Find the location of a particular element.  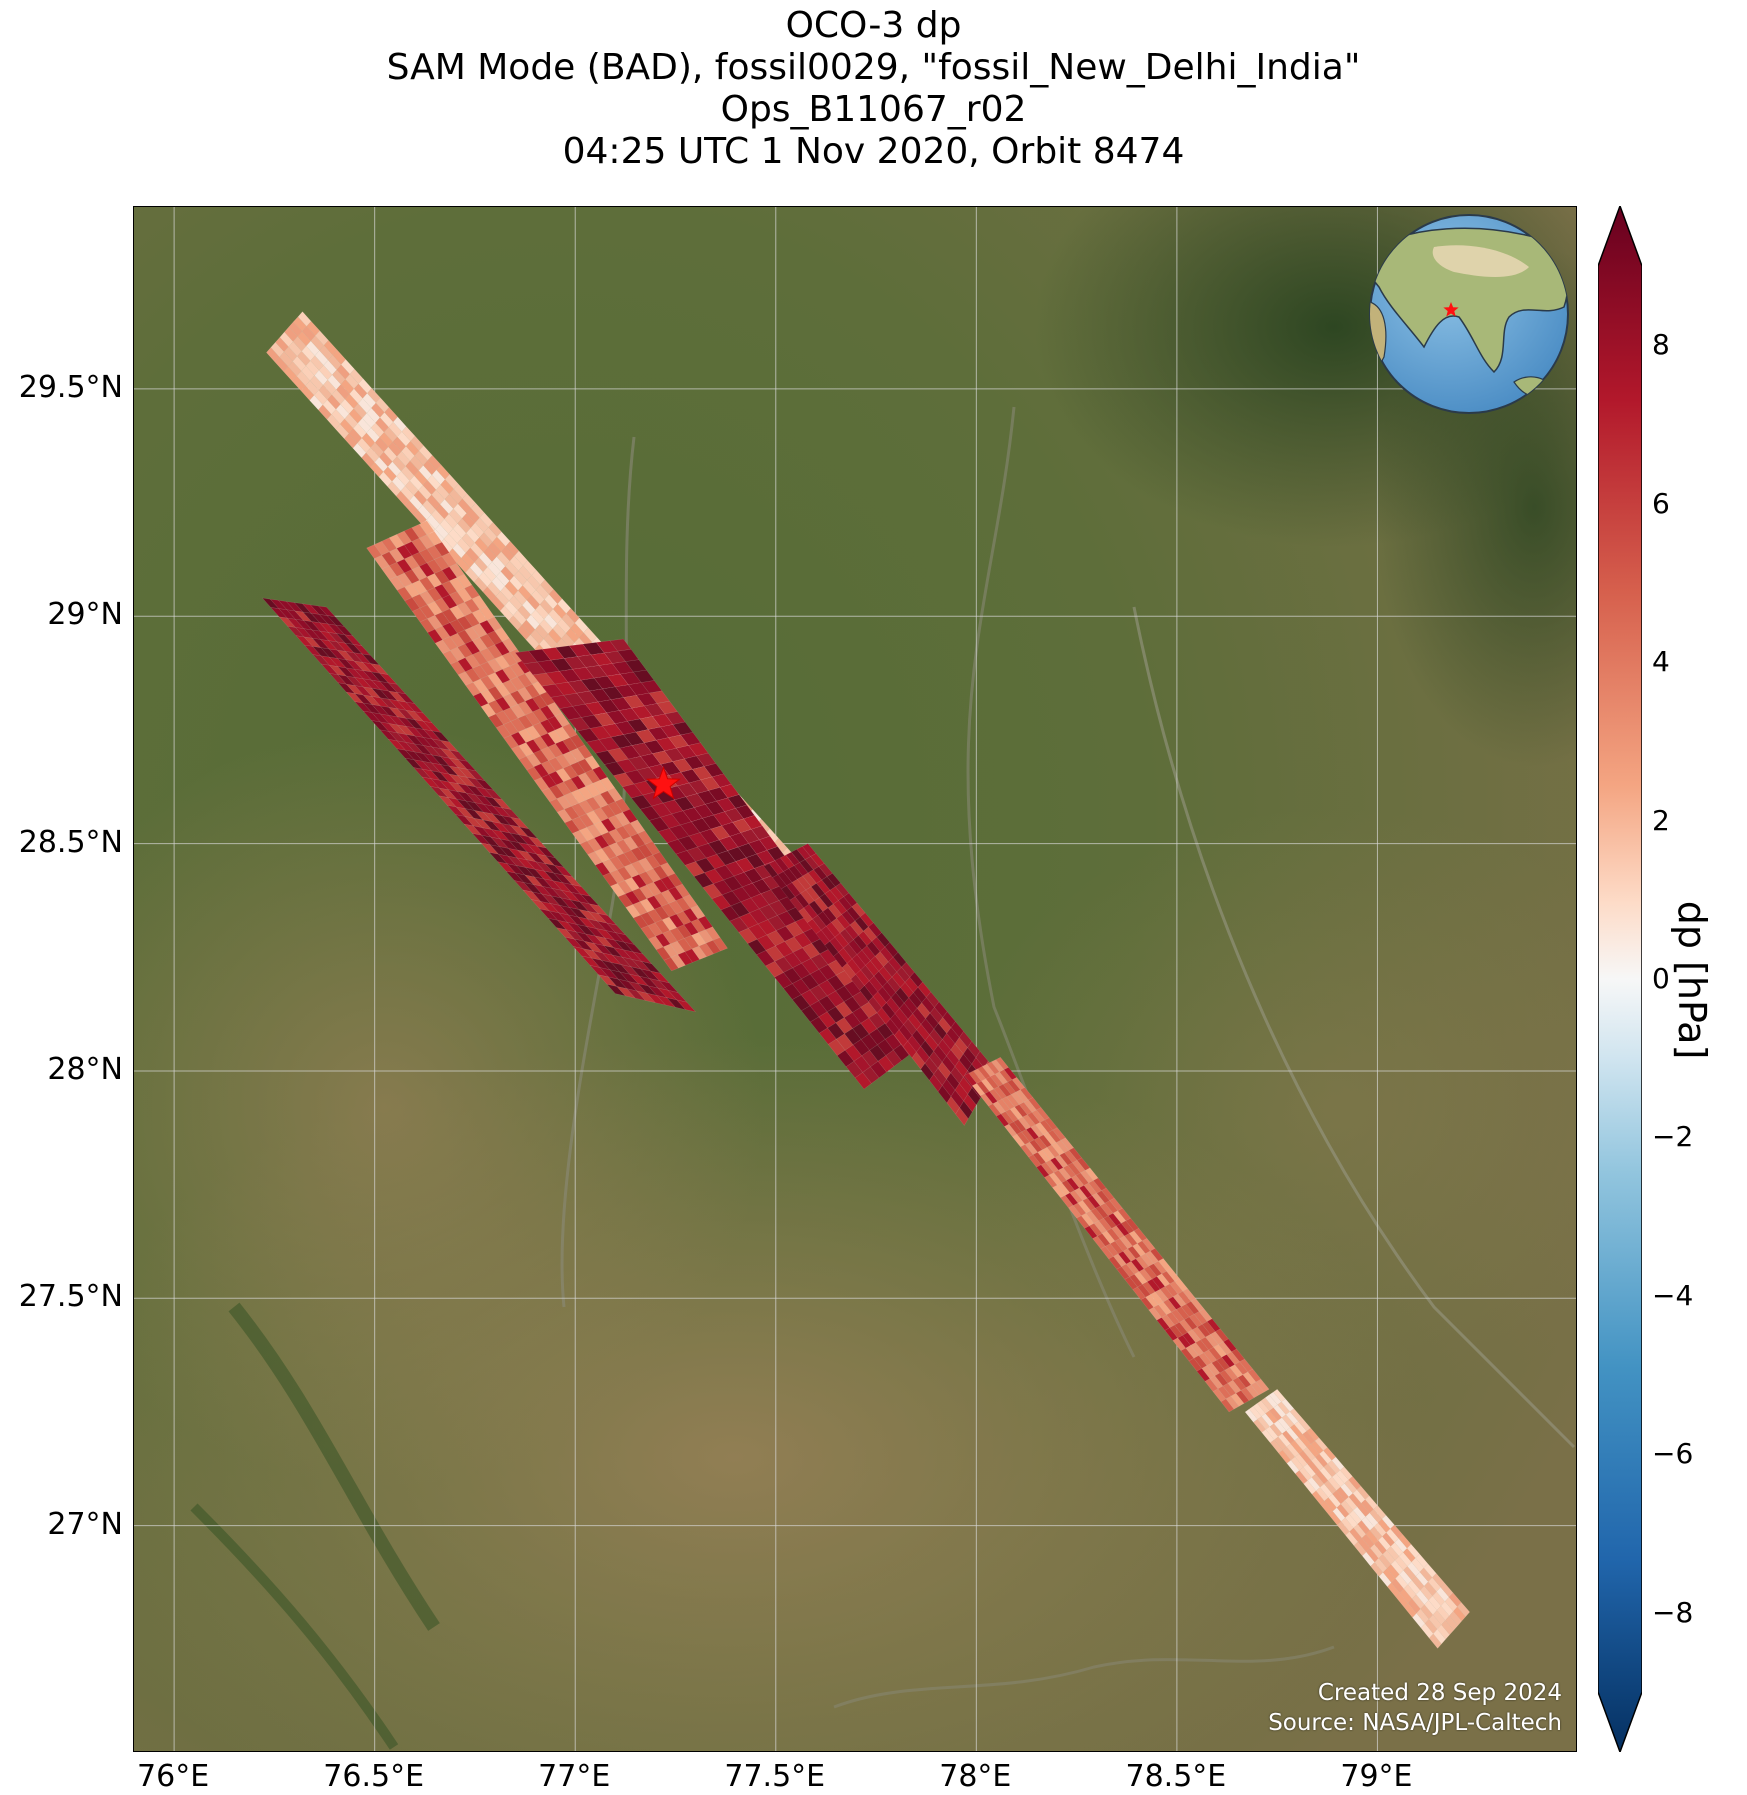

credit-source: Source: NASA/JPL-Caltech is located at coordinates (1415, 1723).